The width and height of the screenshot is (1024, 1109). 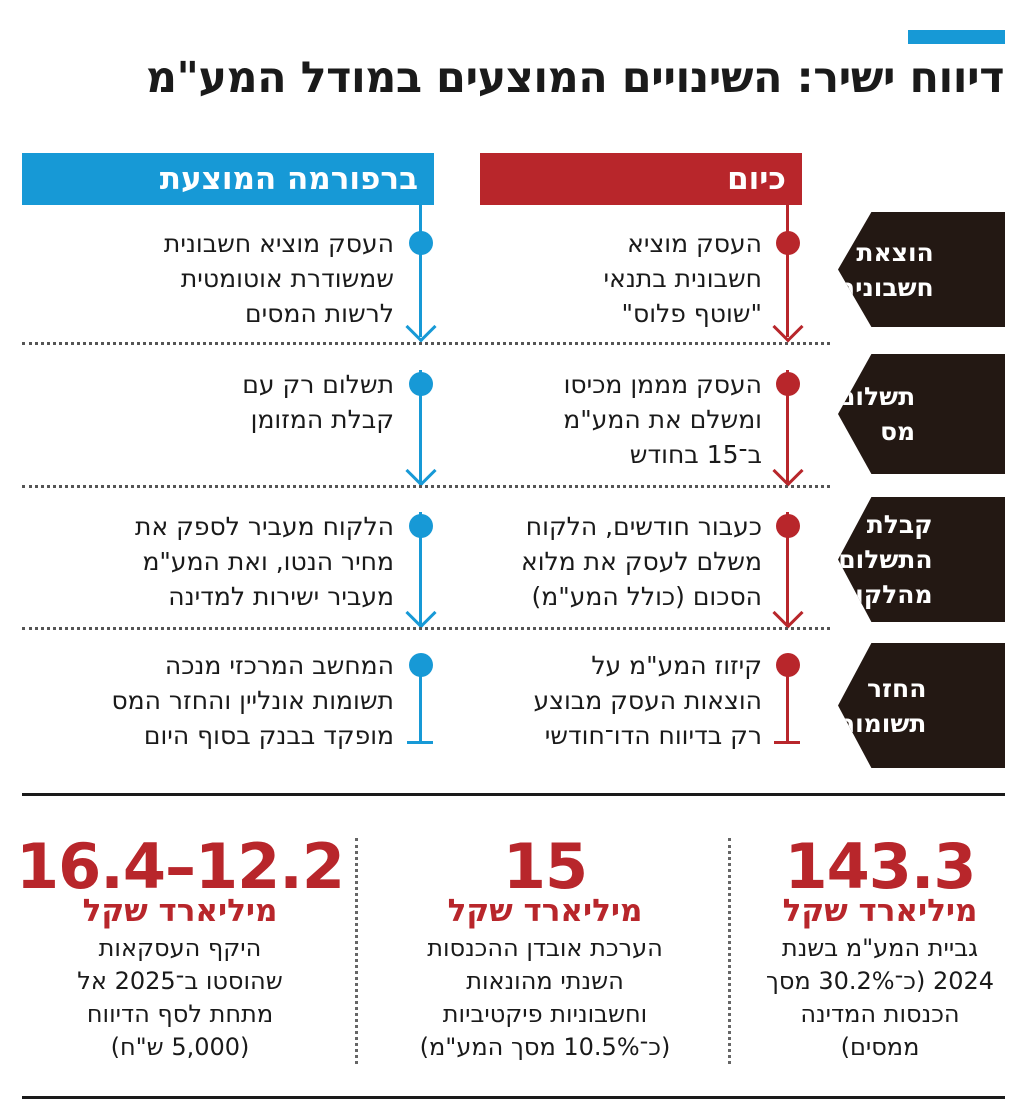 I want to click on column-header-today: כיום, so click(x=641, y=179).